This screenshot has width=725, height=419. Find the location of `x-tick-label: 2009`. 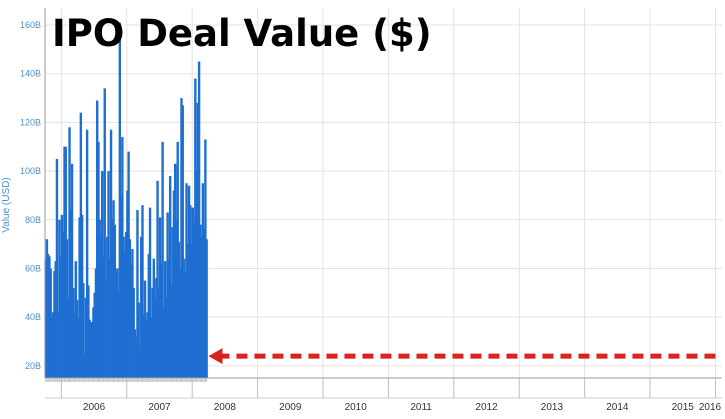

x-tick-label: 2009 is located at coordinates (290, 407).